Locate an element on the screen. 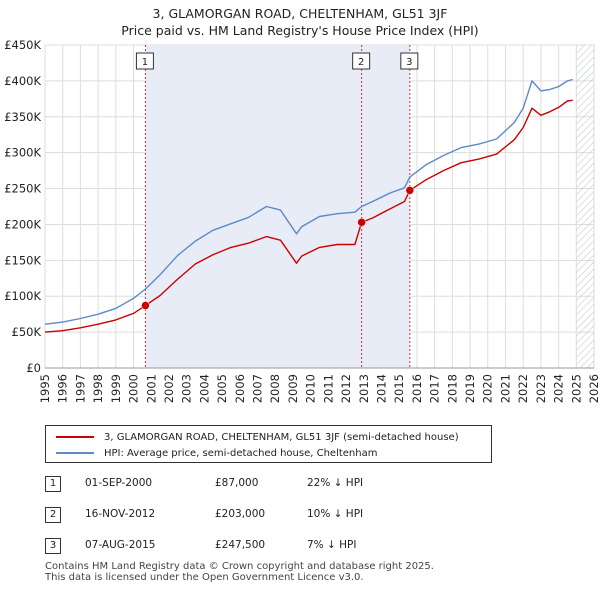 The image size is (600, 590). x-tick-label: 1995 is located at coordinates (45, 388).